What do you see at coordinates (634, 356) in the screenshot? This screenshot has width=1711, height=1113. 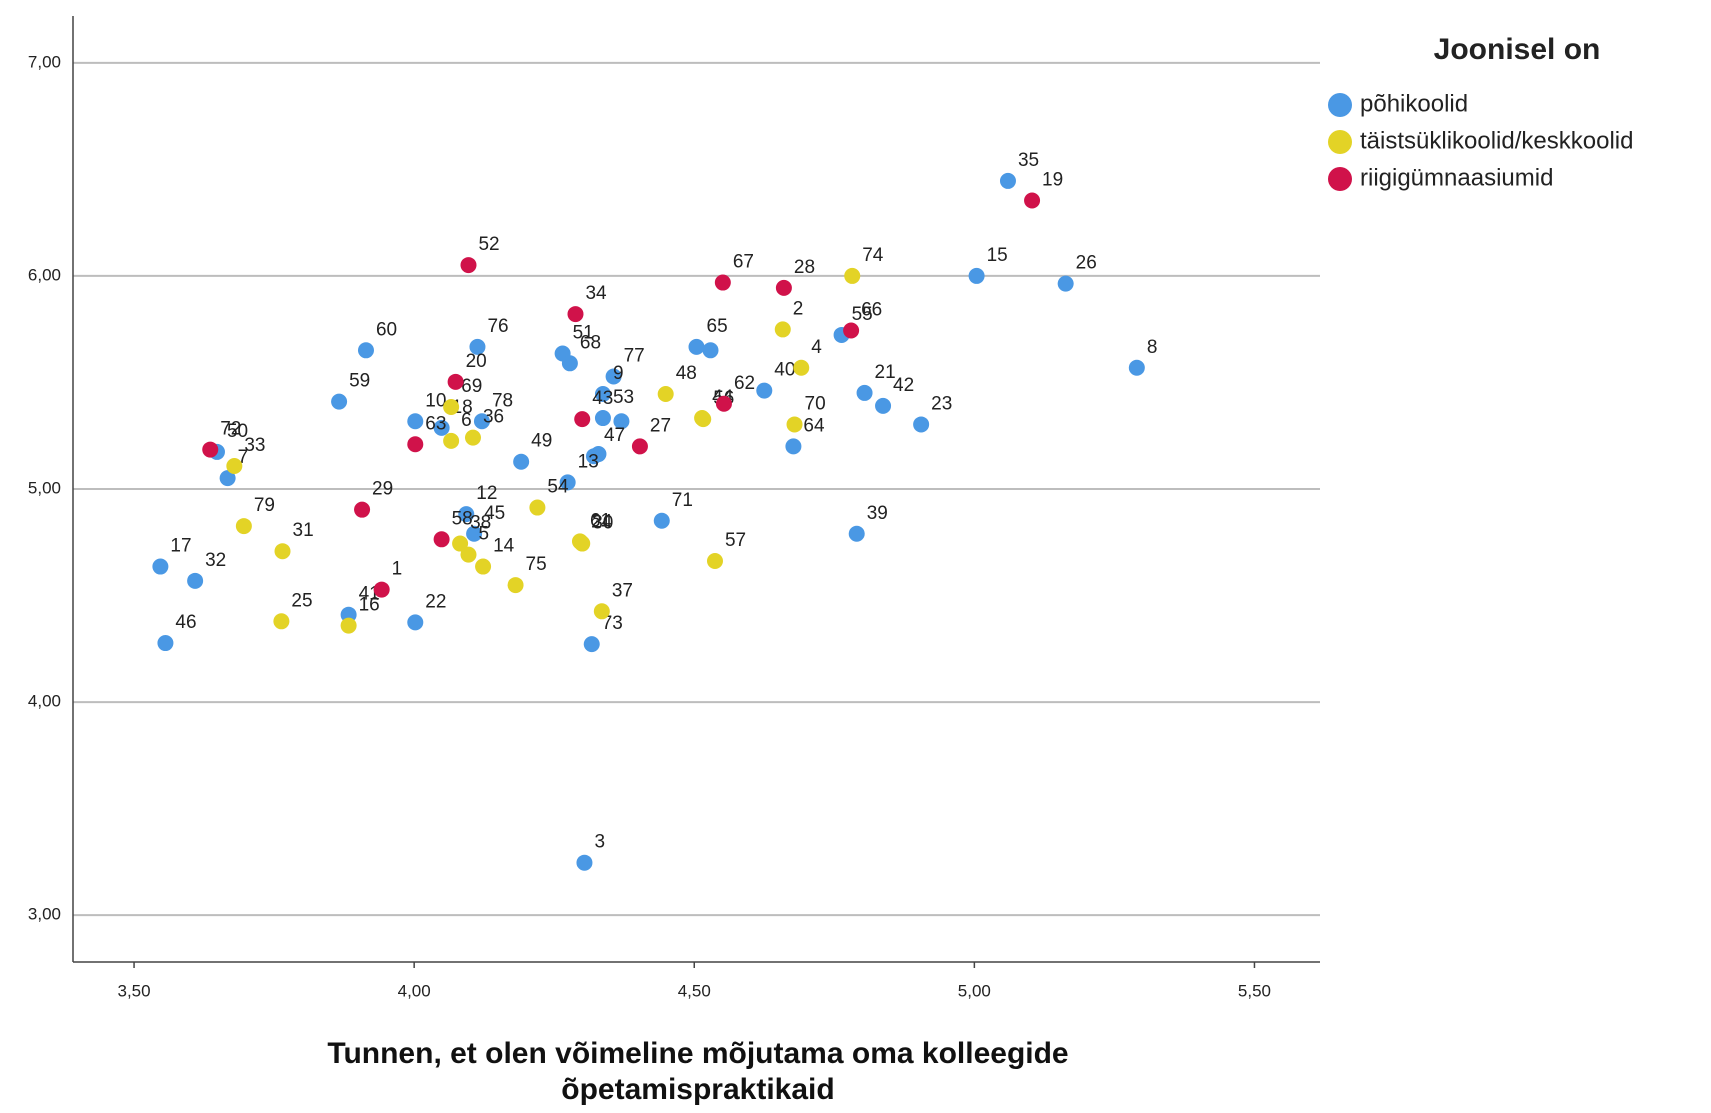 I see `point-label: 77` at bounding box center [634, 356].